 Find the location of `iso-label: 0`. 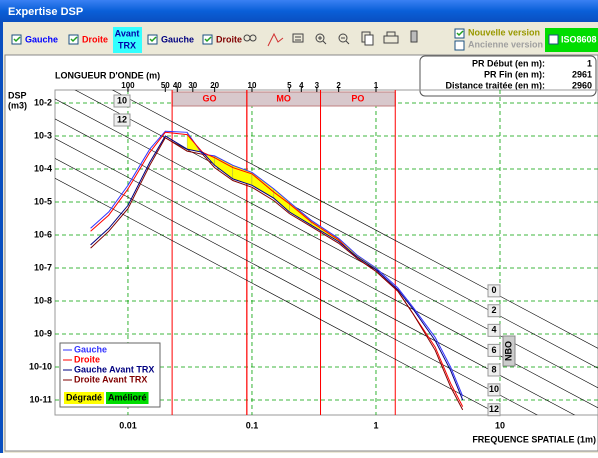

iso-label: 0 is located at coordinates (493, 290).